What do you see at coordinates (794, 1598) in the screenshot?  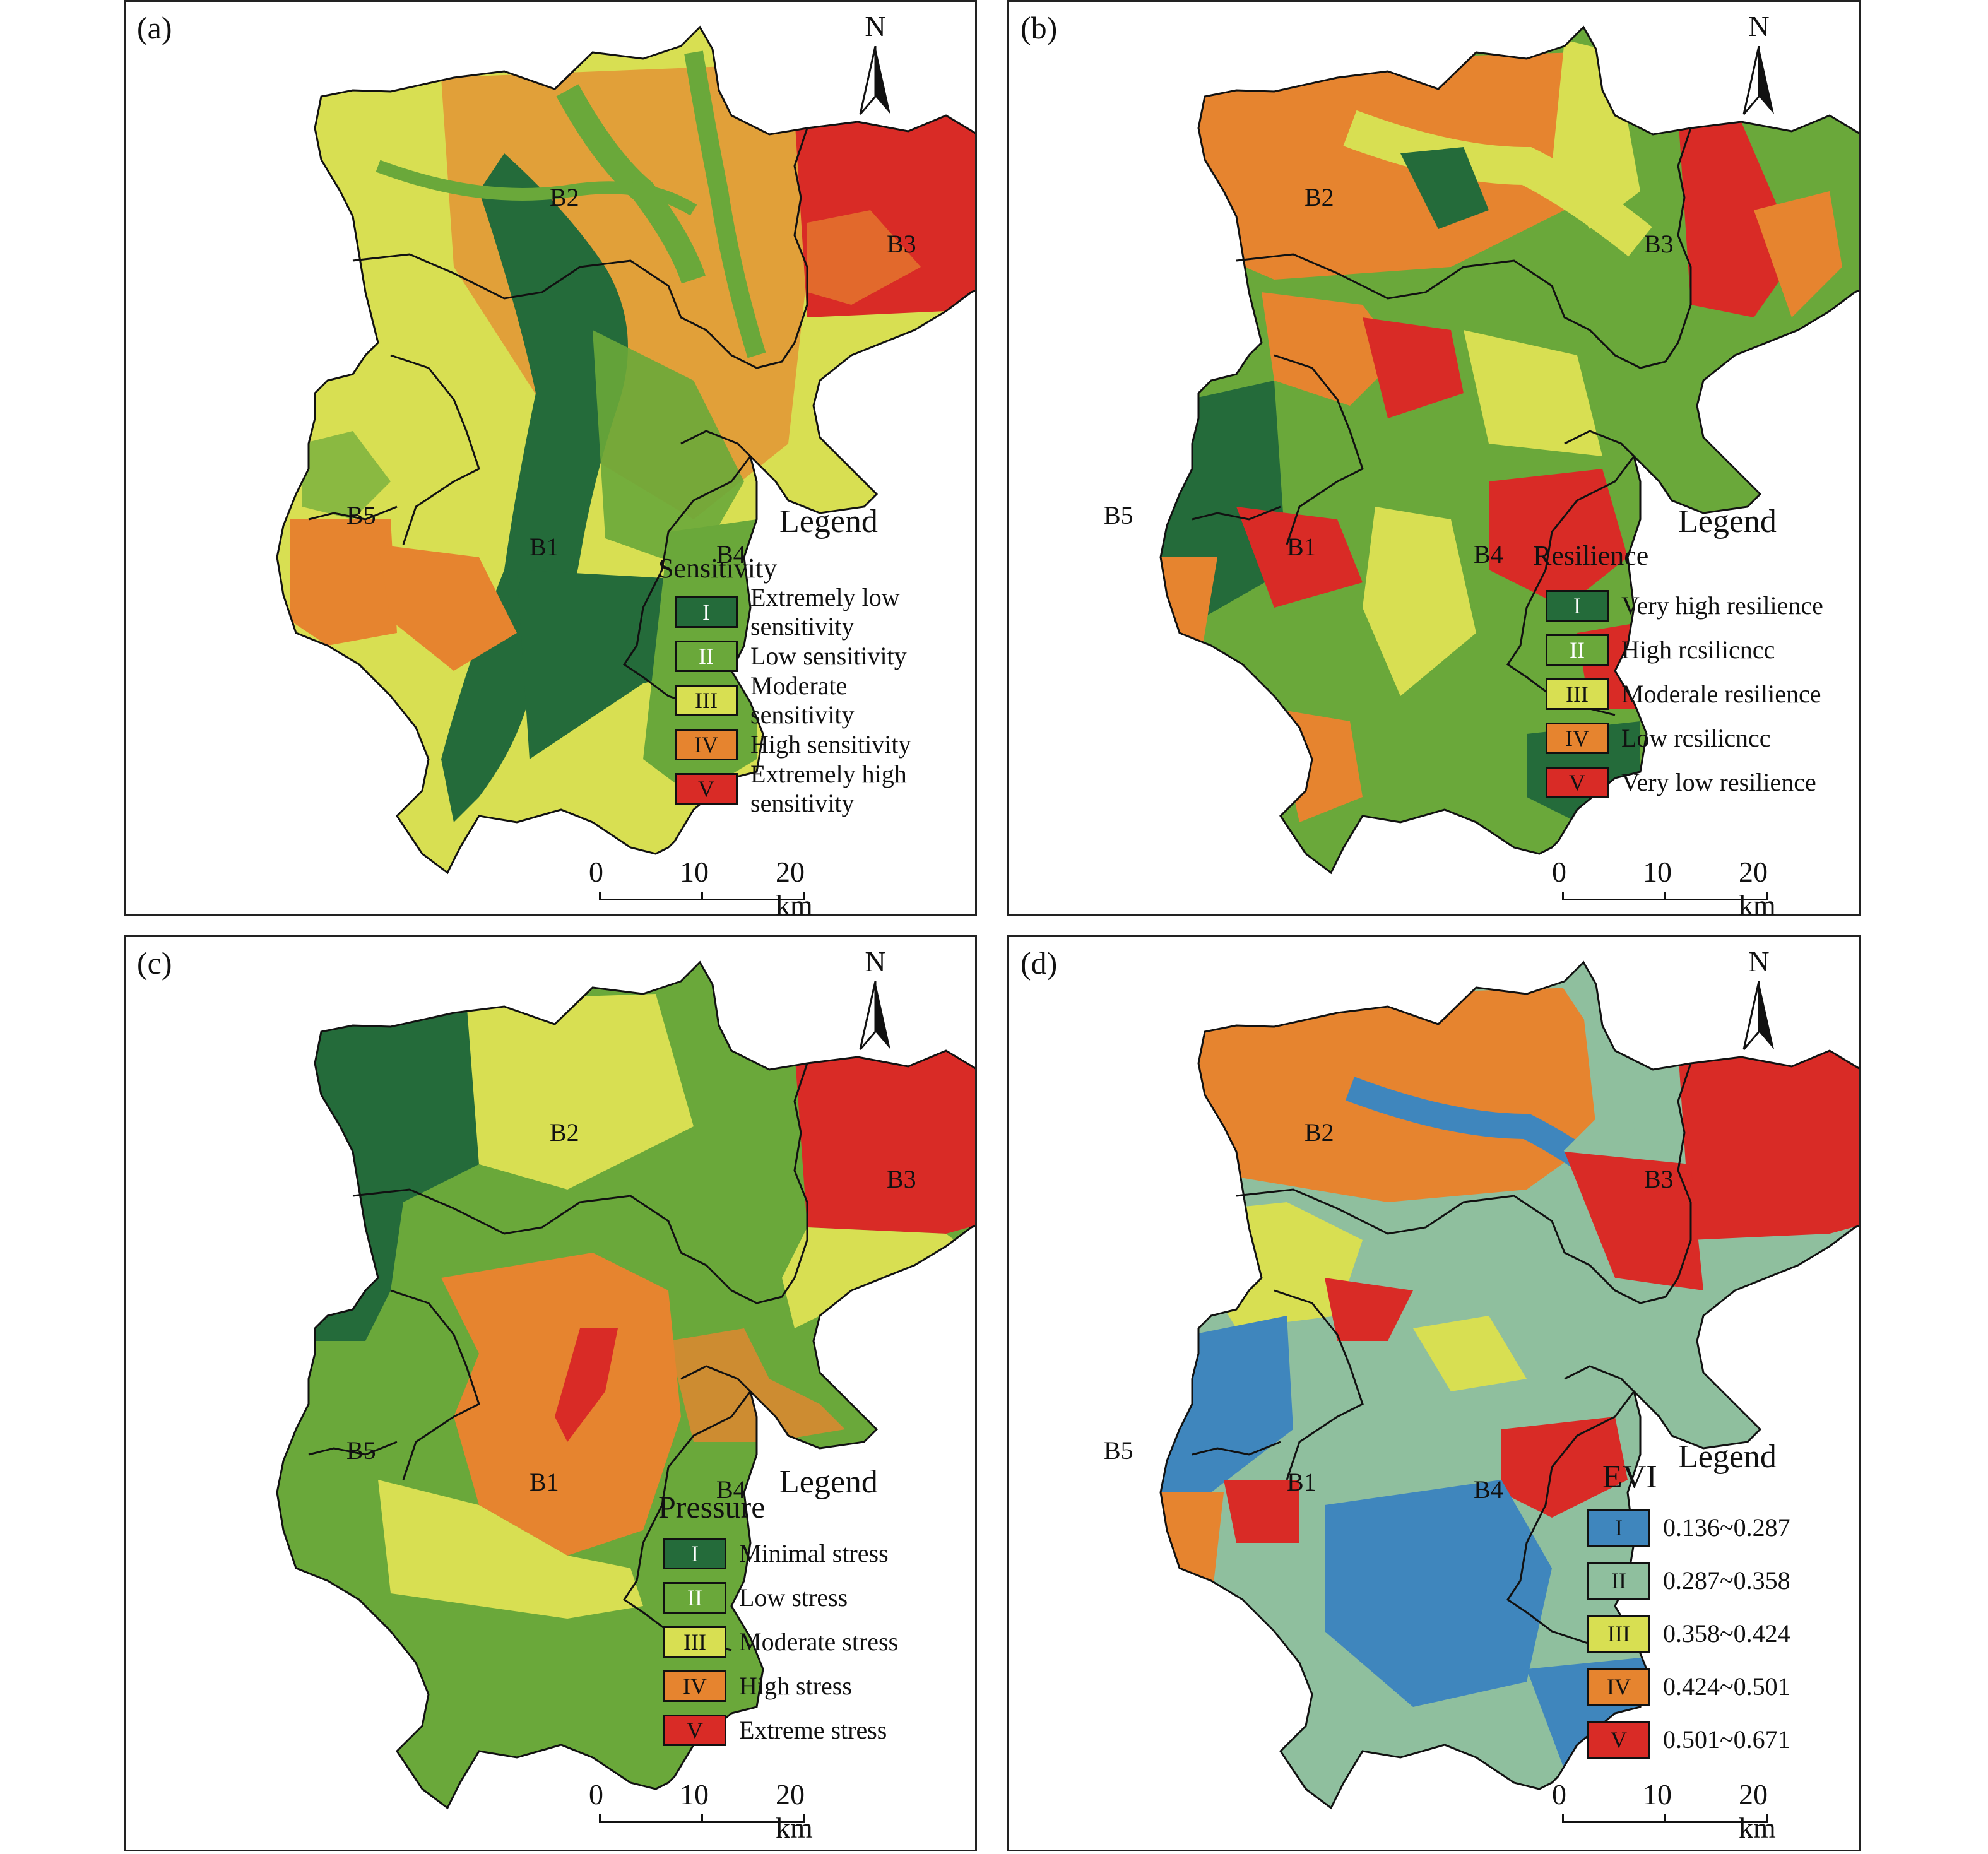 I see `legend-label: Low stress` at bounding box center [794, 1598].